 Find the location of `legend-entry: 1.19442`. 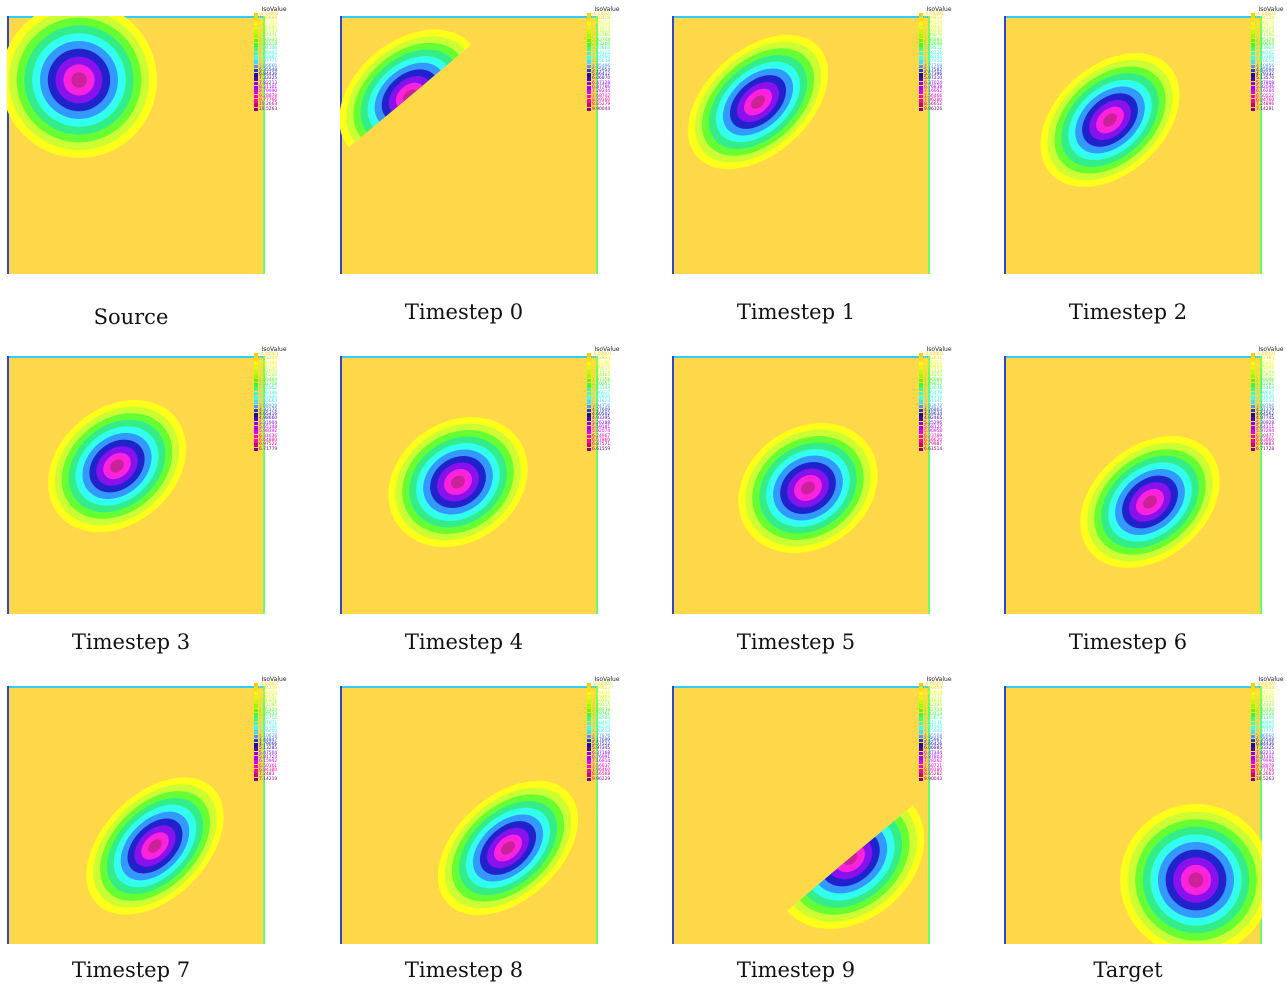

legend-entry: 1.19442 is located at coordinates (949, 27).